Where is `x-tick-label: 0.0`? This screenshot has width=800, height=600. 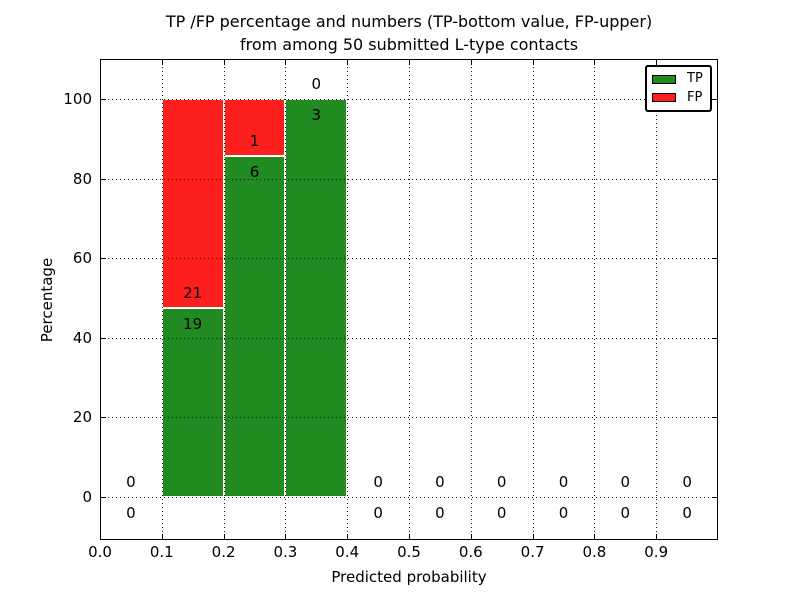 x-tick-label: 0.0 is located at coordinates (100, 552).